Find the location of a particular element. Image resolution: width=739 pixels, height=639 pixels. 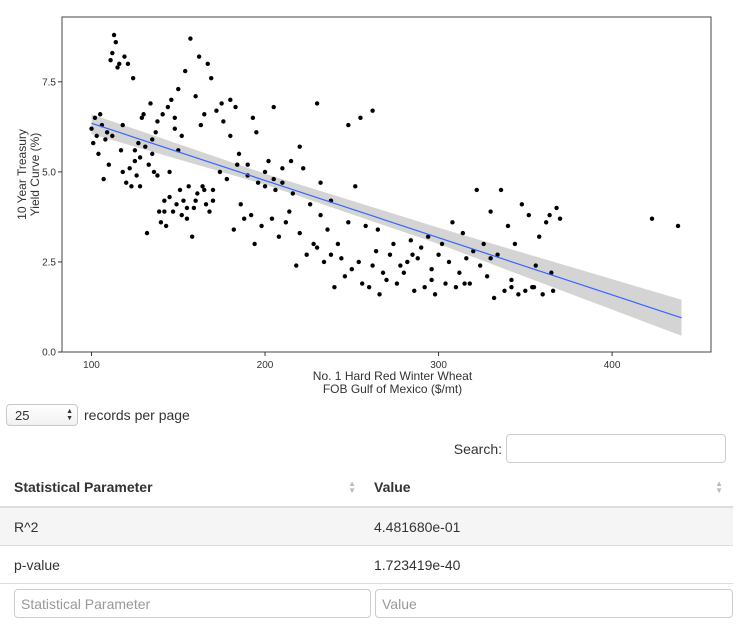

records-per-page-control: 25 ▲ ▼ records per page is located at coordinates (98, 415).